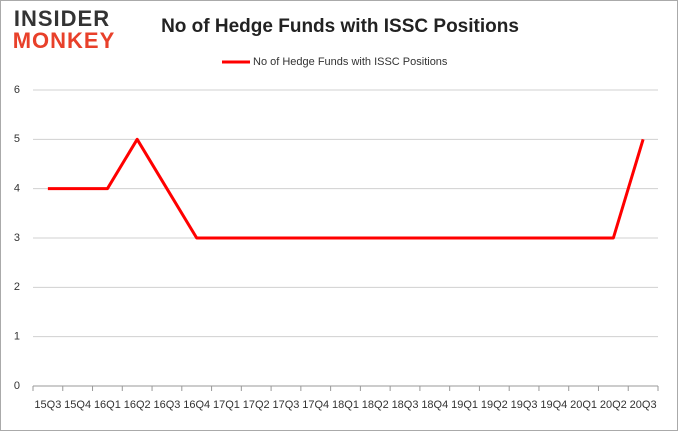  I want to click on logo-top: INSIDER, so click(62, 18).